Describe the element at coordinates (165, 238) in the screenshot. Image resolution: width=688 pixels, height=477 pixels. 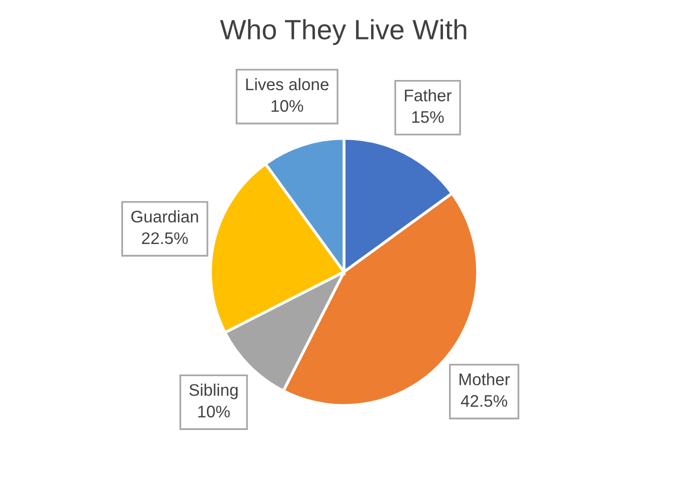
I see `data-label: 22.5%` at that location.